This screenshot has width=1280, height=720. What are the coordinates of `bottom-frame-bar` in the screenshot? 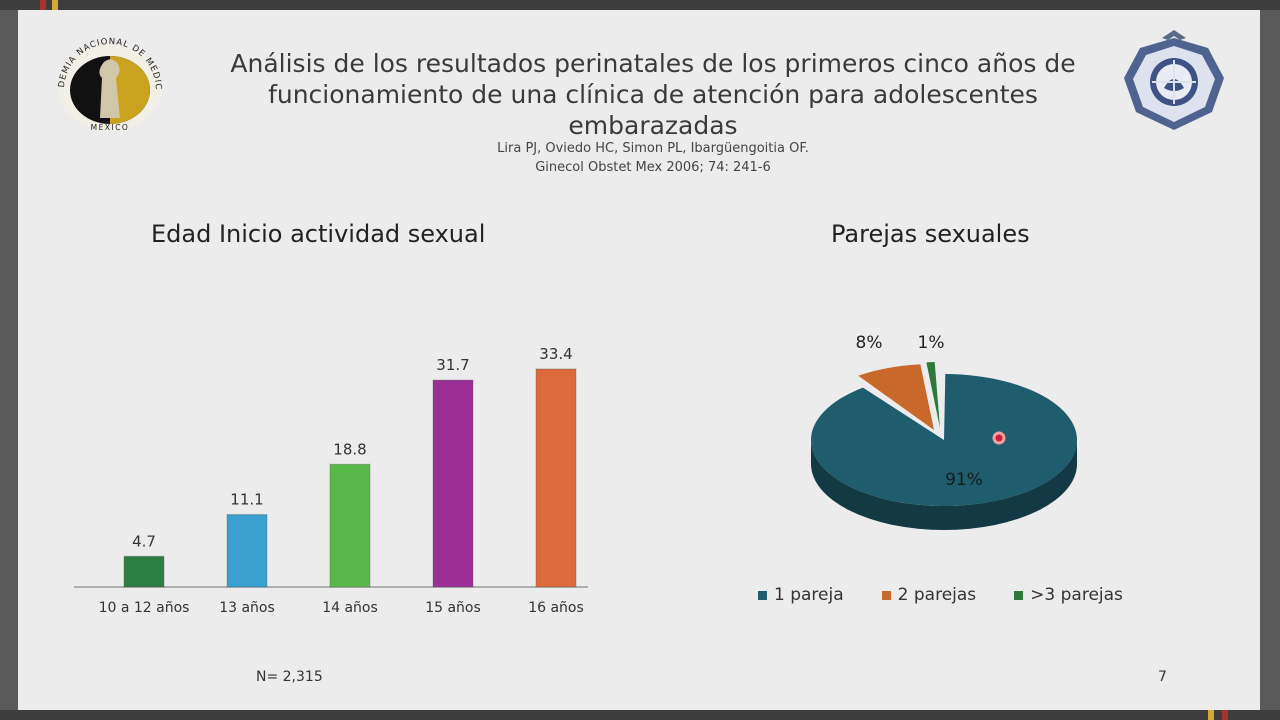 It's located at (640, 715).